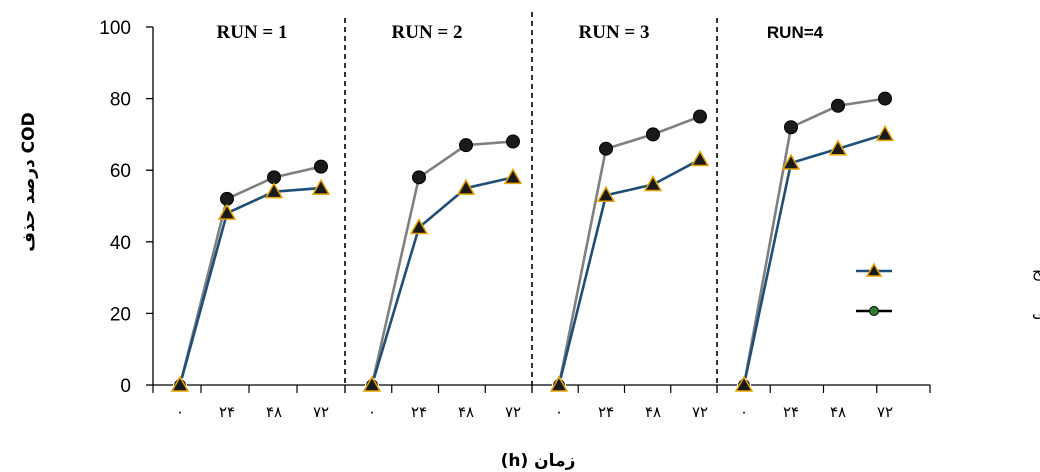 The image size is (1040, 472). What do you see at coordinates (120, 314) in the screenshot?
I see `y-tick-label: 20` at bounding box center [120, 314].